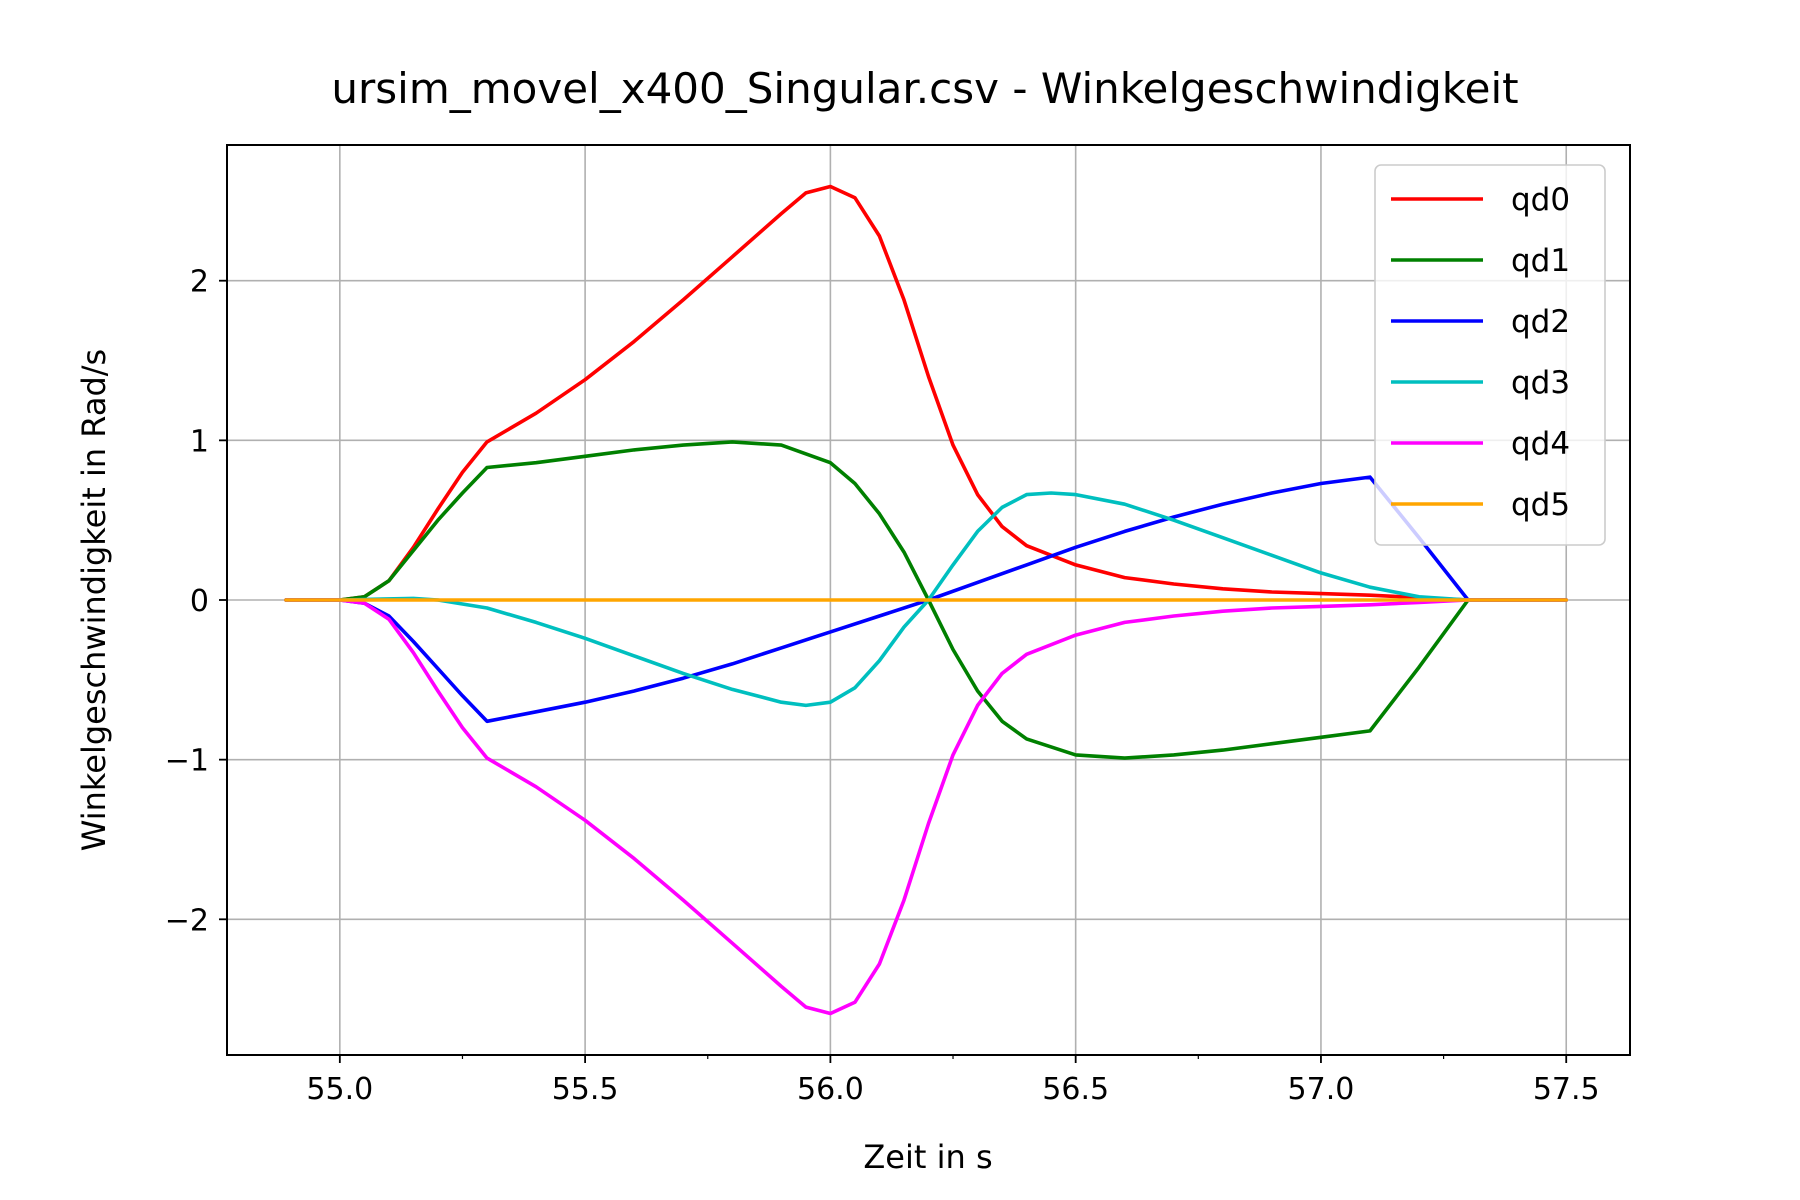 Image resolution: width=1800 pixels, height=1200 pixels. Describe the element at coordinates (94, 600) in the screenshot. I see `y-axis-title: Winkelgeschwindigkeit in Rad/s` at that location.